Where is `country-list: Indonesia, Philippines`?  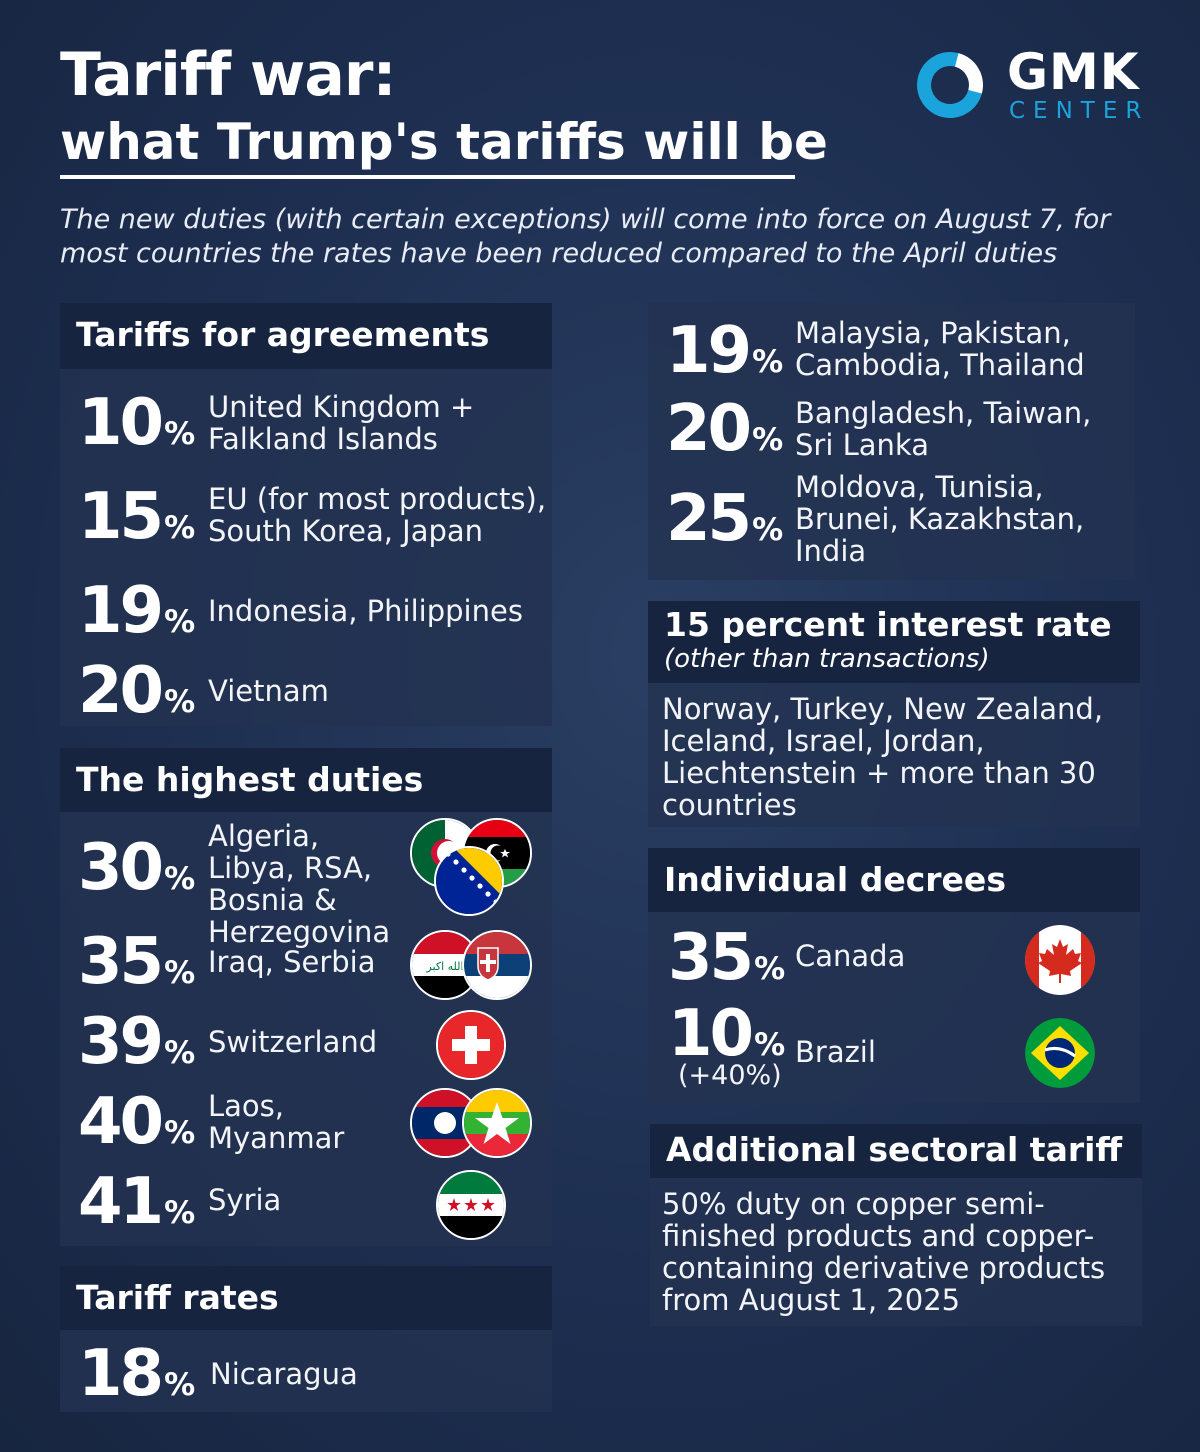 country-list: Indonesia, Philippines is located at coordinates (365, 611).